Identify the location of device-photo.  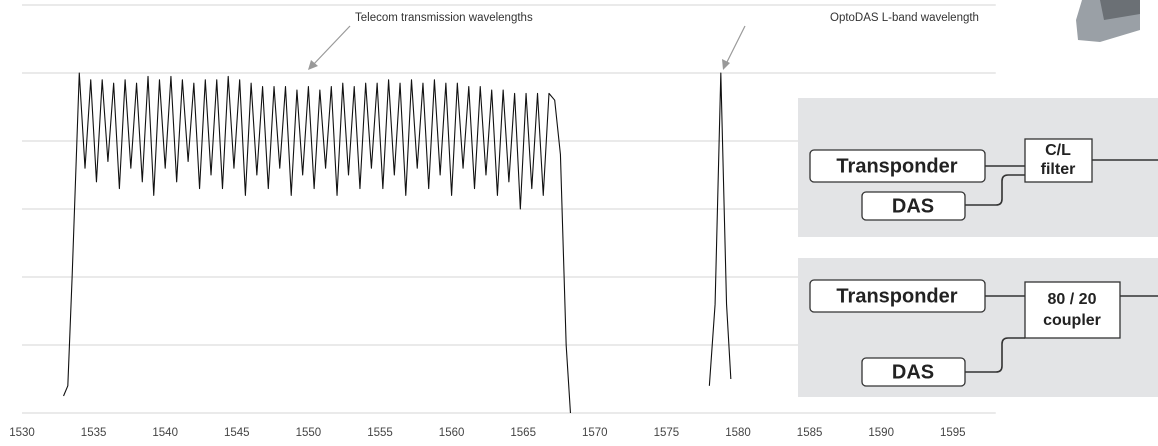
(1120, 10).